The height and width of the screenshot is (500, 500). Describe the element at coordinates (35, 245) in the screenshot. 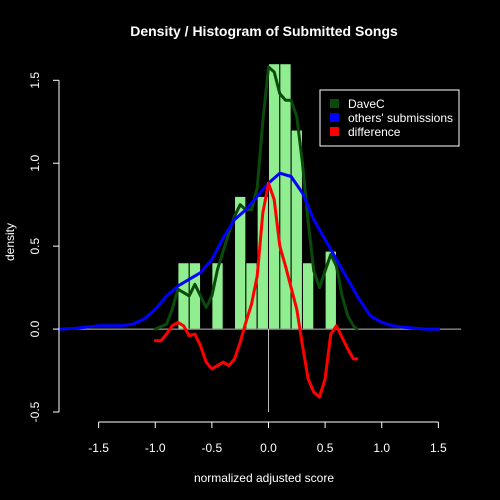

I see `y-tick-label-2: 0.5` at that location.